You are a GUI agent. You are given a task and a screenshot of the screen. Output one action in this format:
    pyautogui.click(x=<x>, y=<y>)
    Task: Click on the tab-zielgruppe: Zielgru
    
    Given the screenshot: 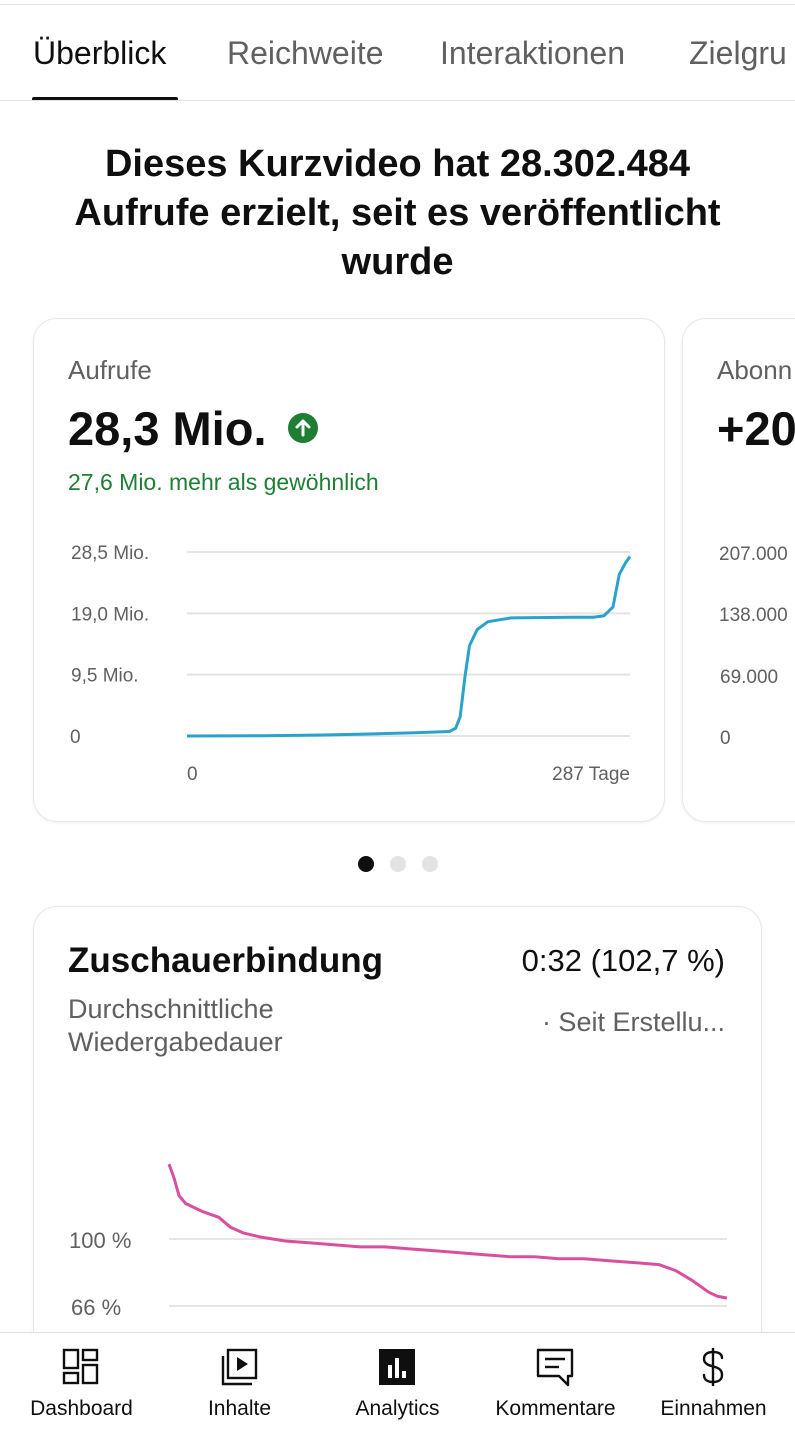 What is the action you would take?
    pyautogui.click(x=738, y=53)
    